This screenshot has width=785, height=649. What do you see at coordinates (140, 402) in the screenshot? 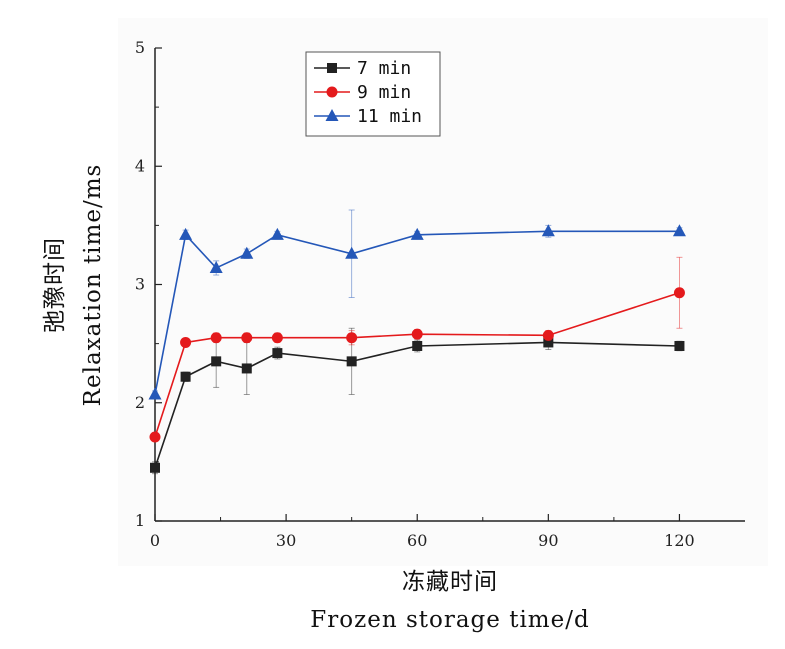
I see `y-tick-label: 2` at bounding box center [140, 402].